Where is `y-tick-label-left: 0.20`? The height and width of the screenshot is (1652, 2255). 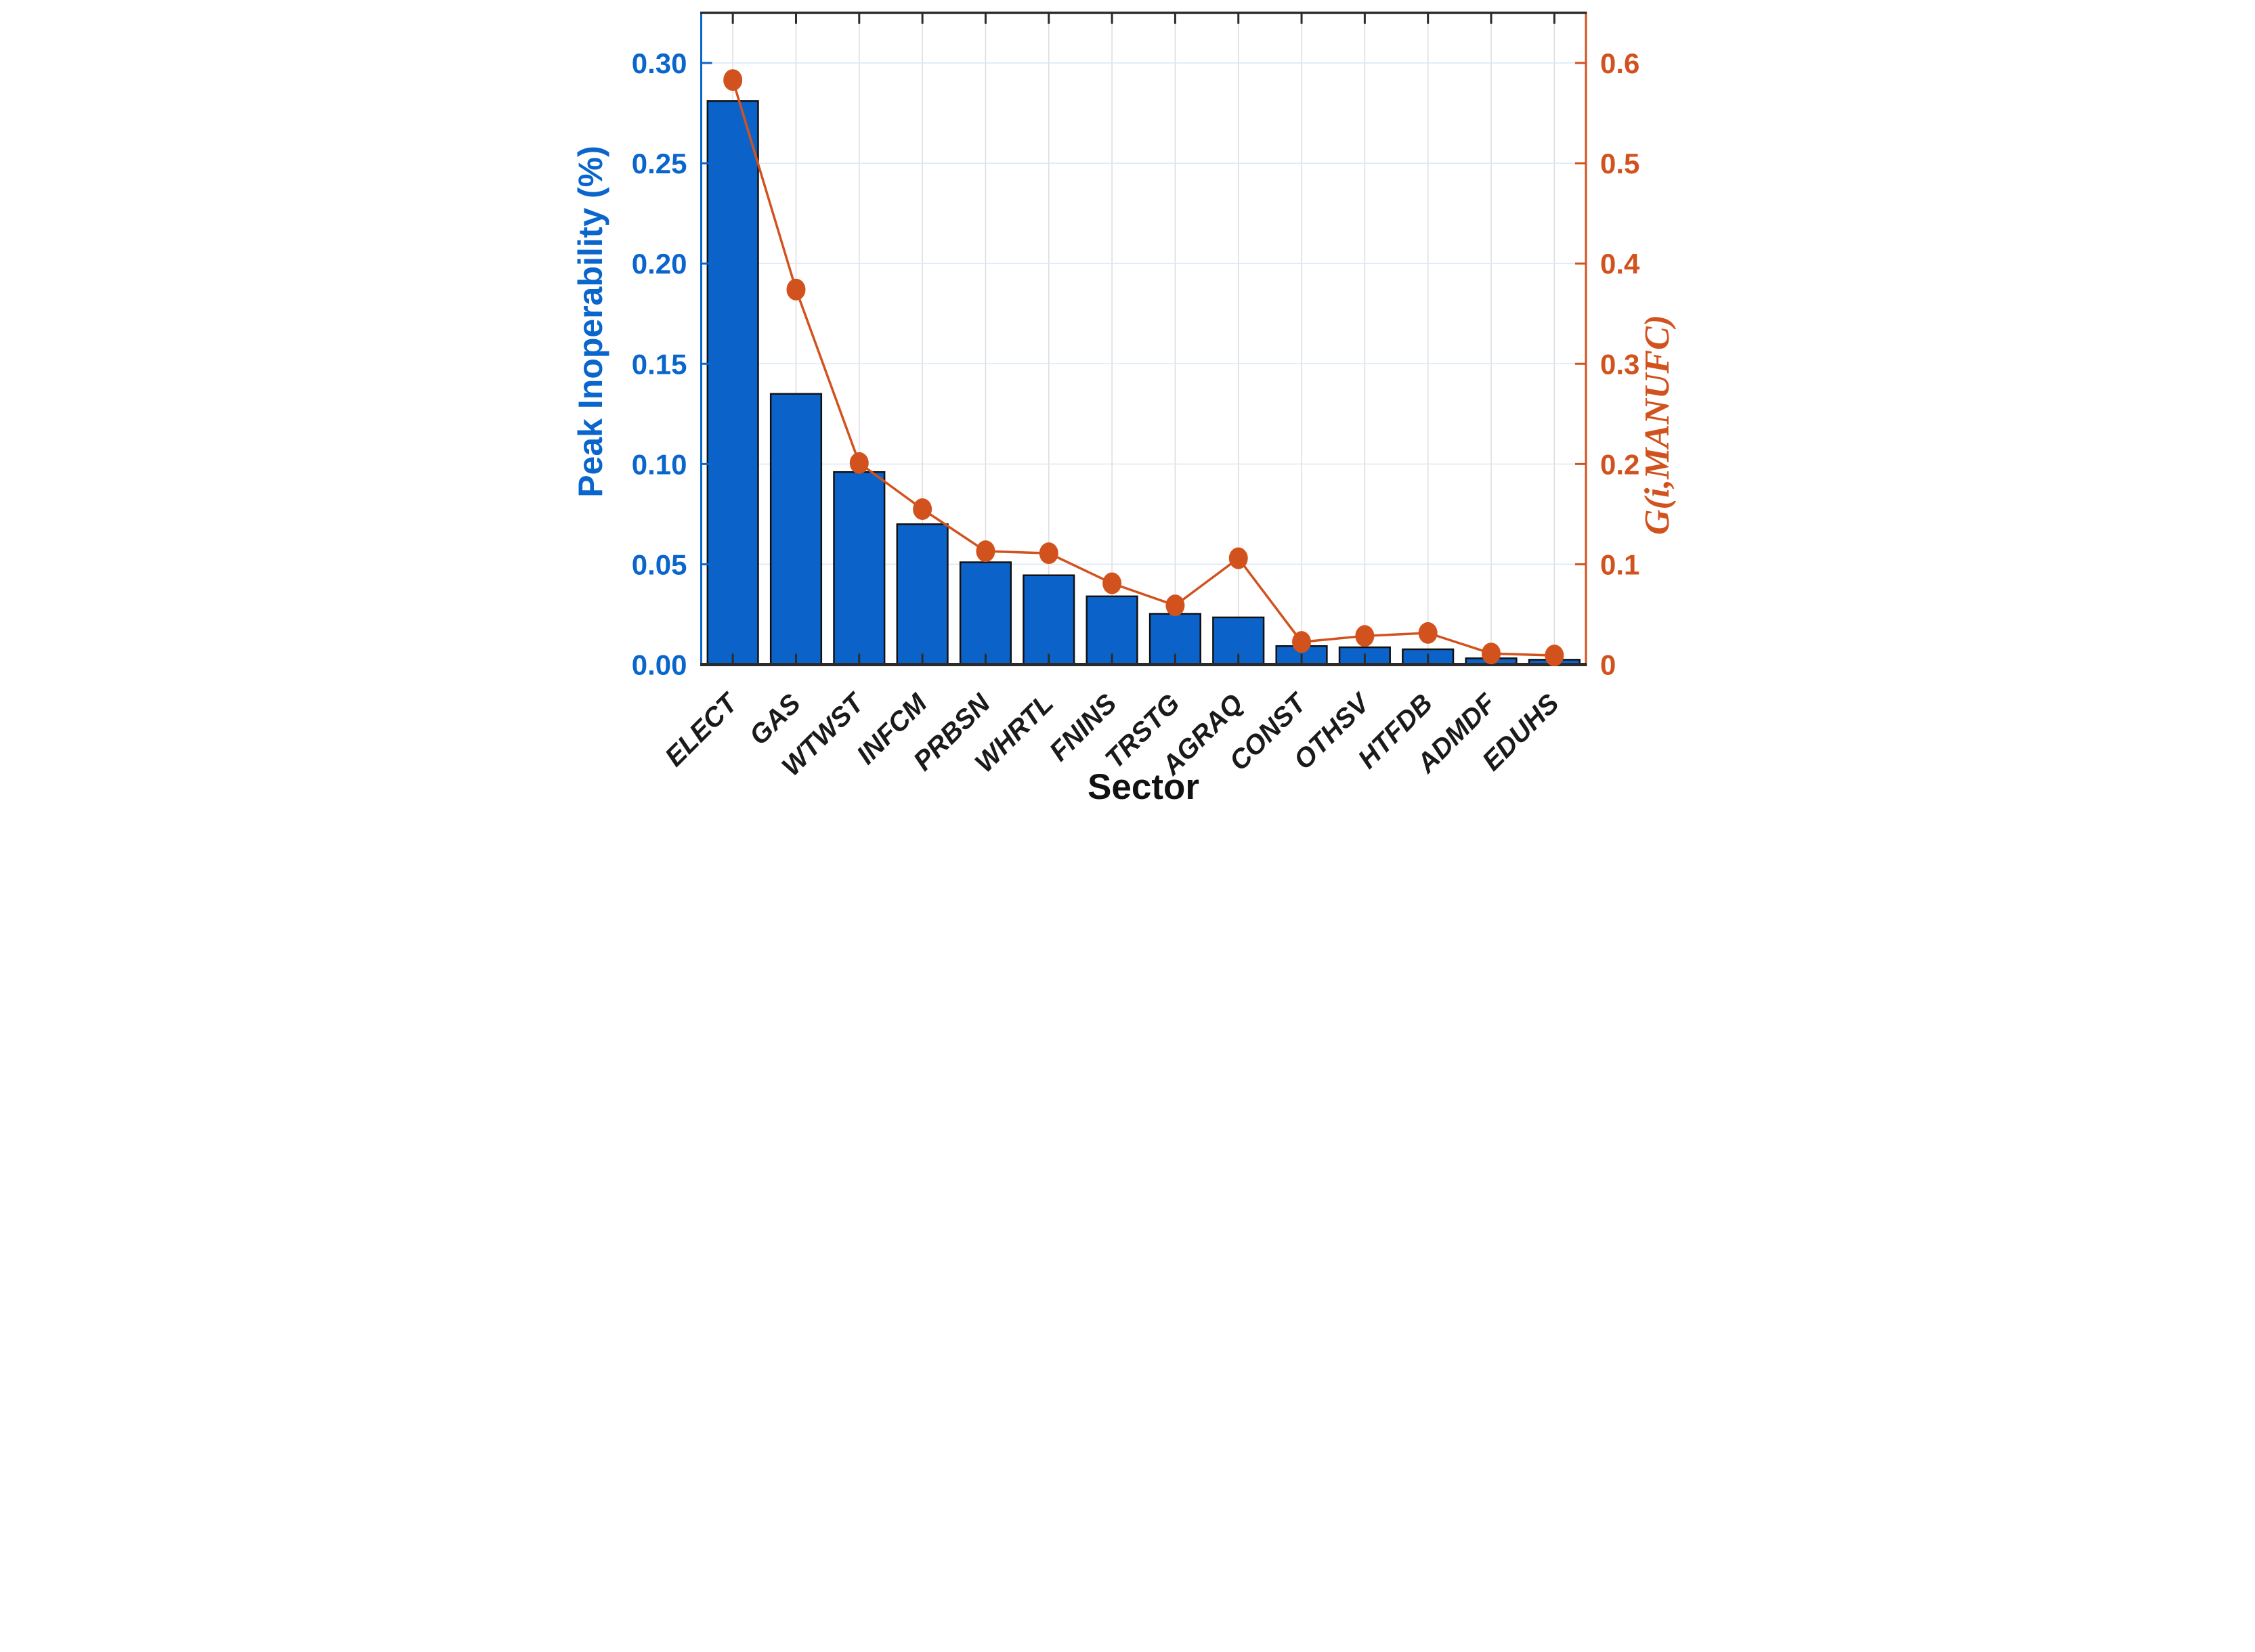 y-tick-label-left: 0.20 is located at coordinates (659, 264).